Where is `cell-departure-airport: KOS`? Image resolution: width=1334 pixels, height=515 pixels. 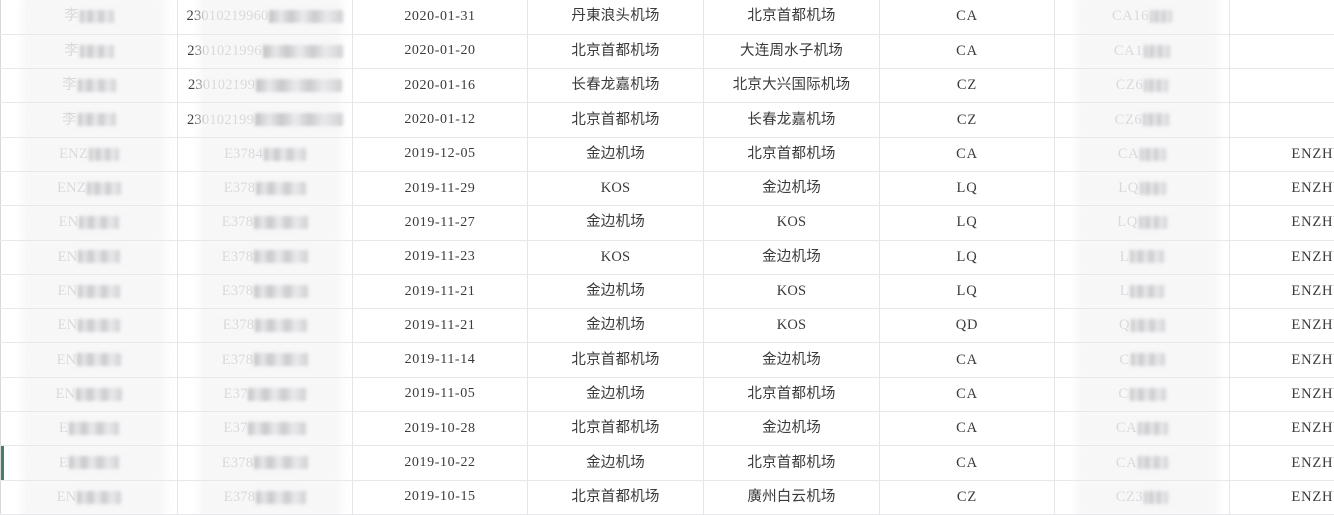 cell-departure-airport: KOS is located at coordinates (616, 257).